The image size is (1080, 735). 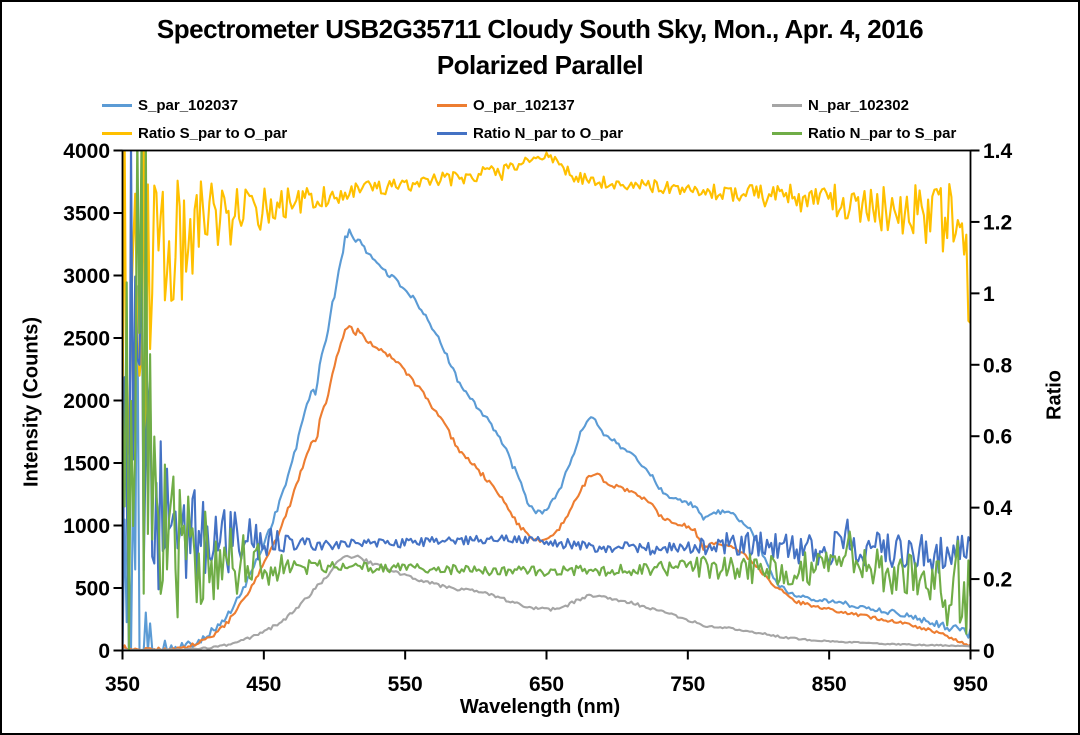 I want to click on legend-swatch-s-par, so click(x=117, y=105).